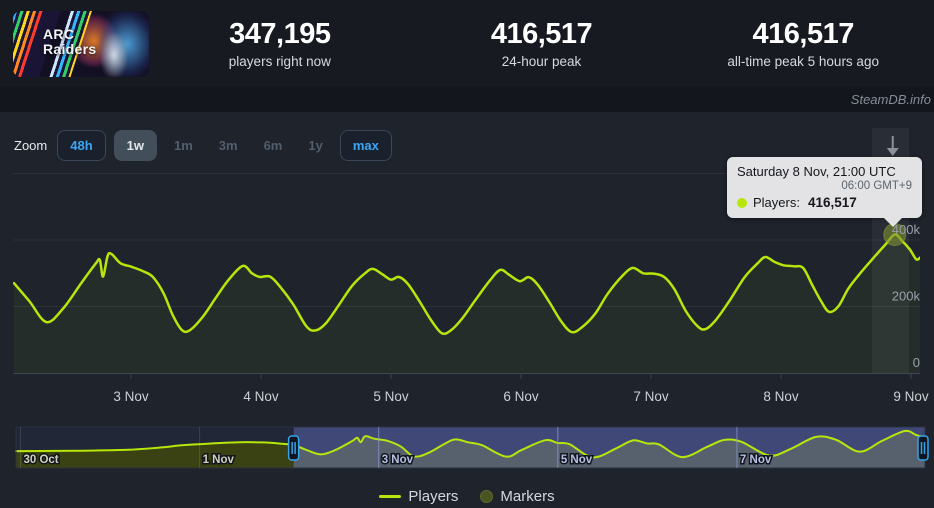  I want to click on zoom-label: Zoom, so click(31, 145).